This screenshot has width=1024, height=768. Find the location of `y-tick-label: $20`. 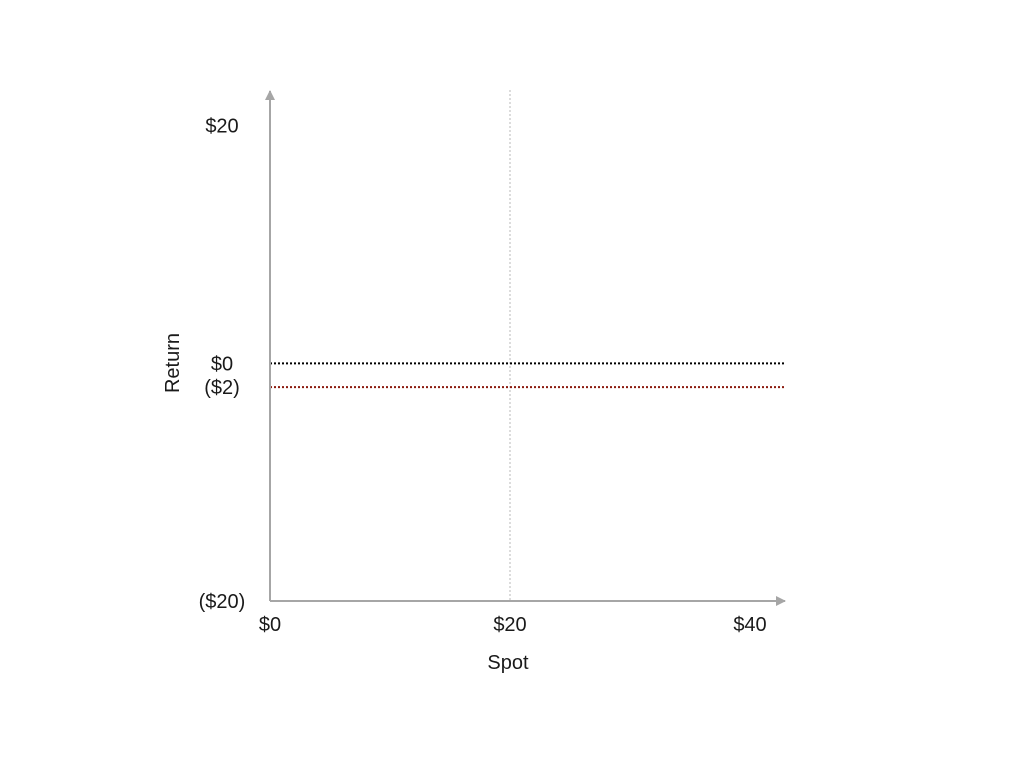

y-tick-label: $20 is located at coordinates (221, 127).